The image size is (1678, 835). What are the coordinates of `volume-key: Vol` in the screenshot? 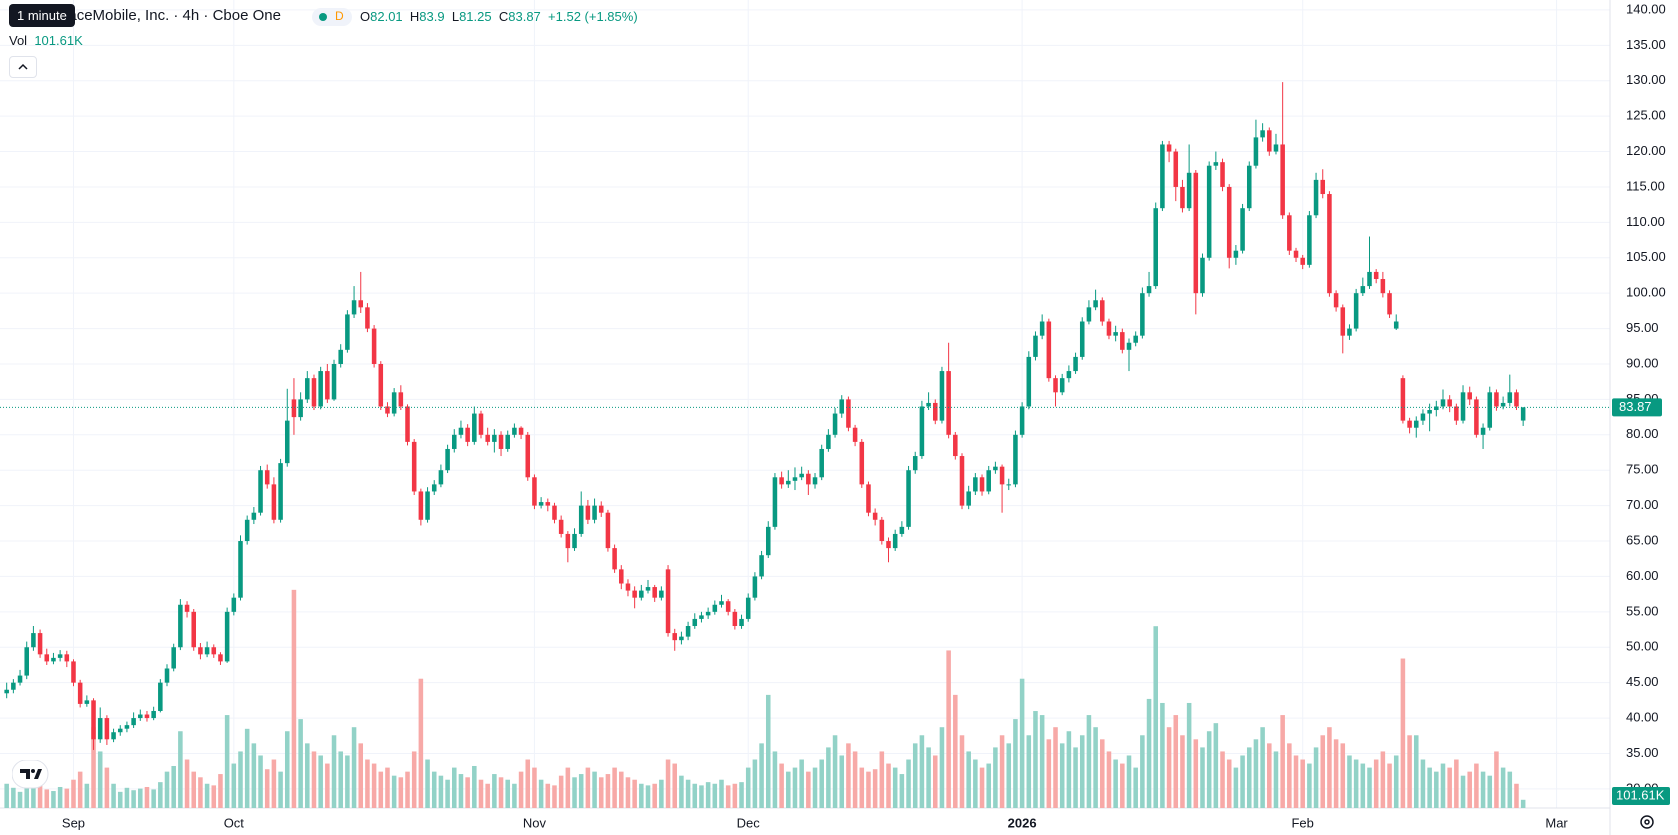 It's located at (18, 40).